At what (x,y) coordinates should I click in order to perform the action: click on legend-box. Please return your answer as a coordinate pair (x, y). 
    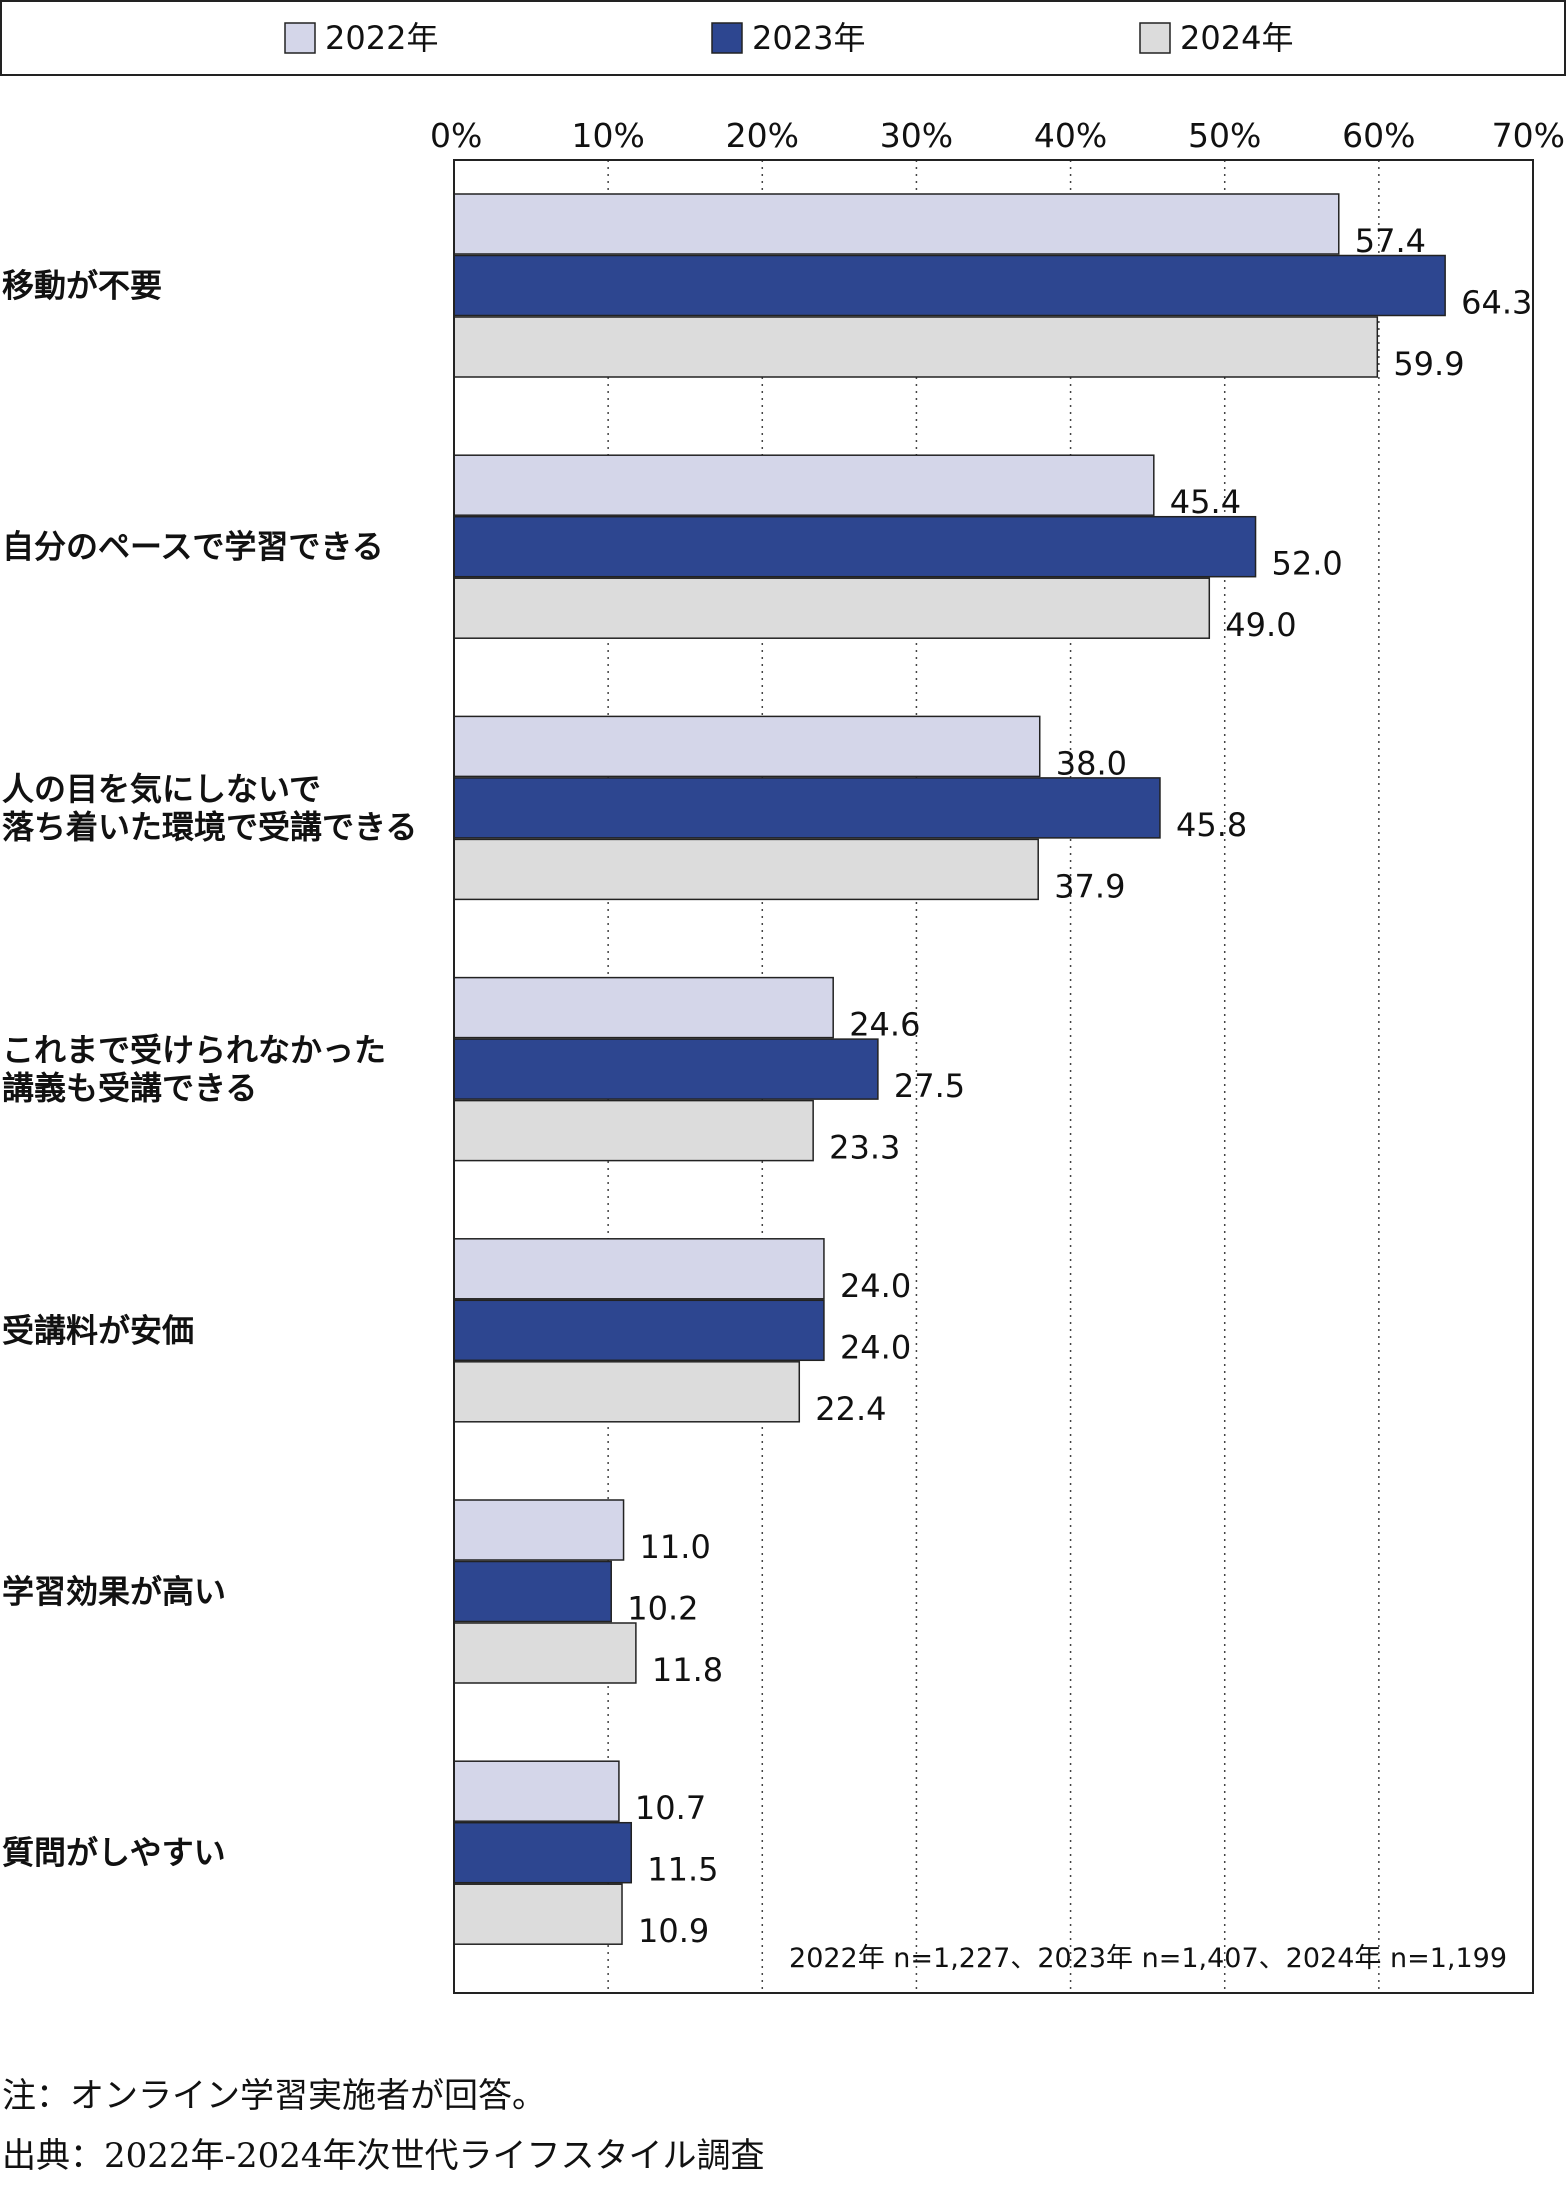
    Looking at the image, I should click on (783, 38).